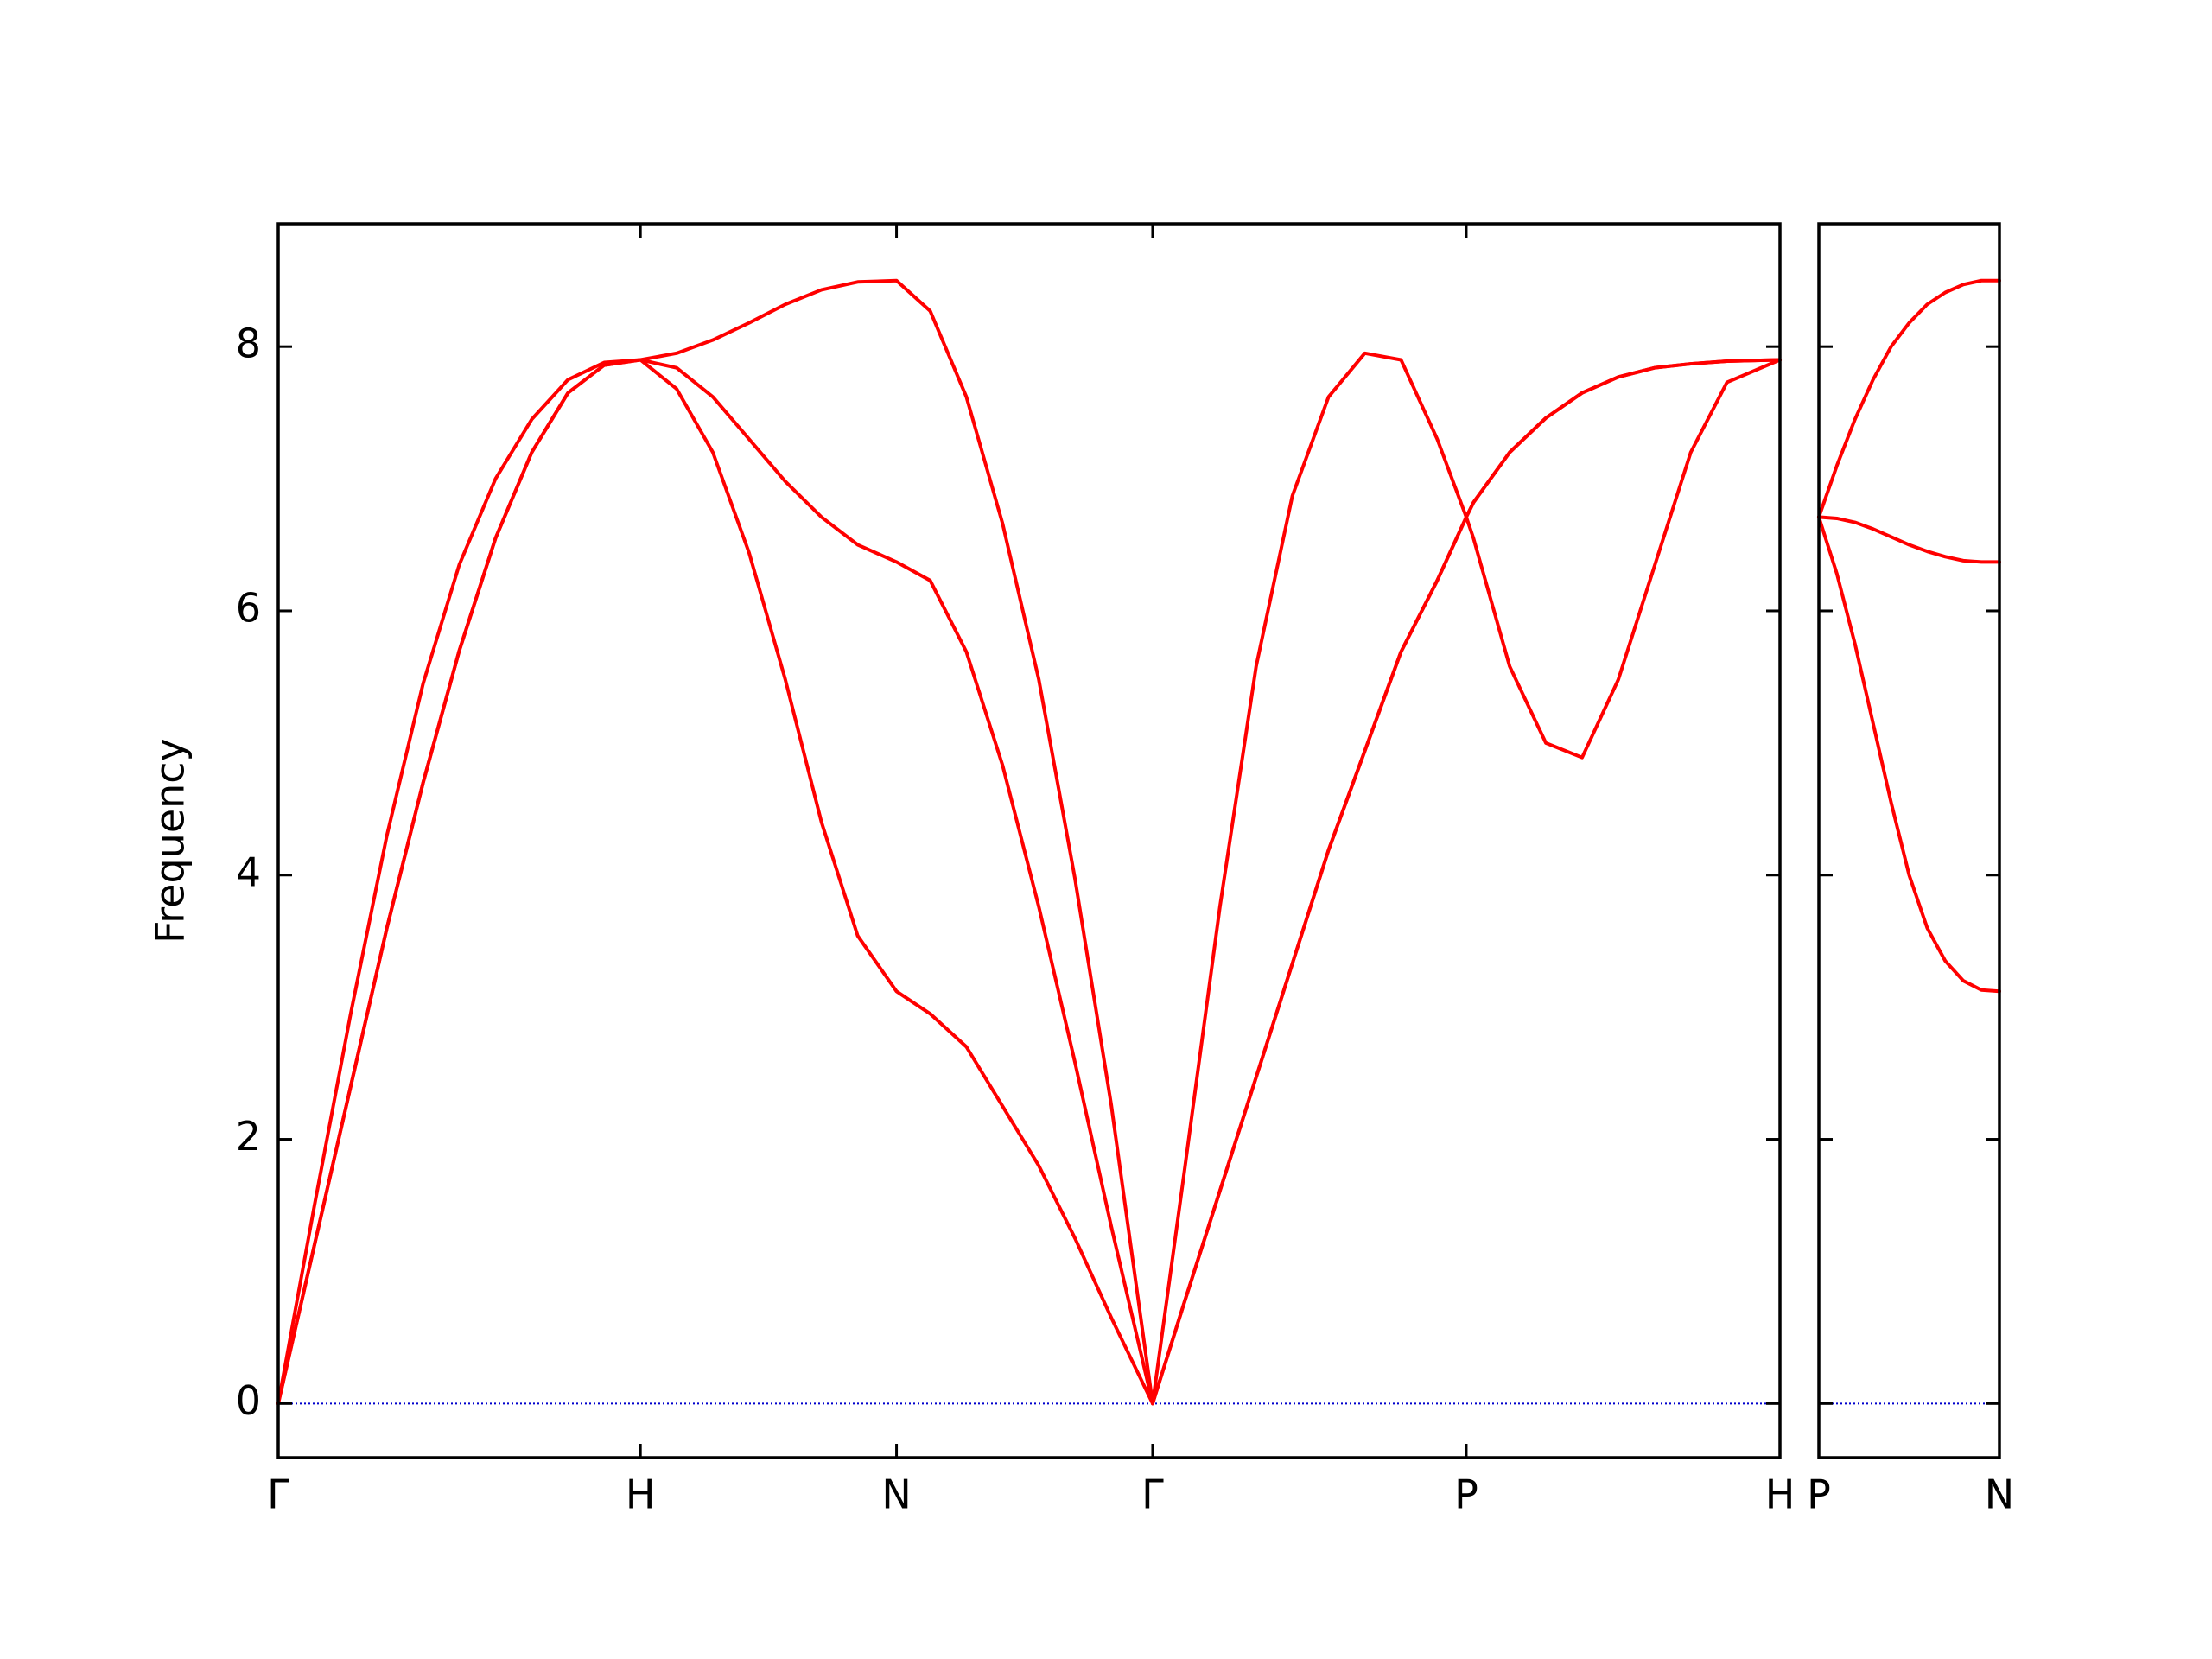 This screenshot has width=2212, height=1659. What do you see at coordinates (170, 841) in the screenshot?
I see `y-axis-label: Frequency` at bounding box center [170, 841].